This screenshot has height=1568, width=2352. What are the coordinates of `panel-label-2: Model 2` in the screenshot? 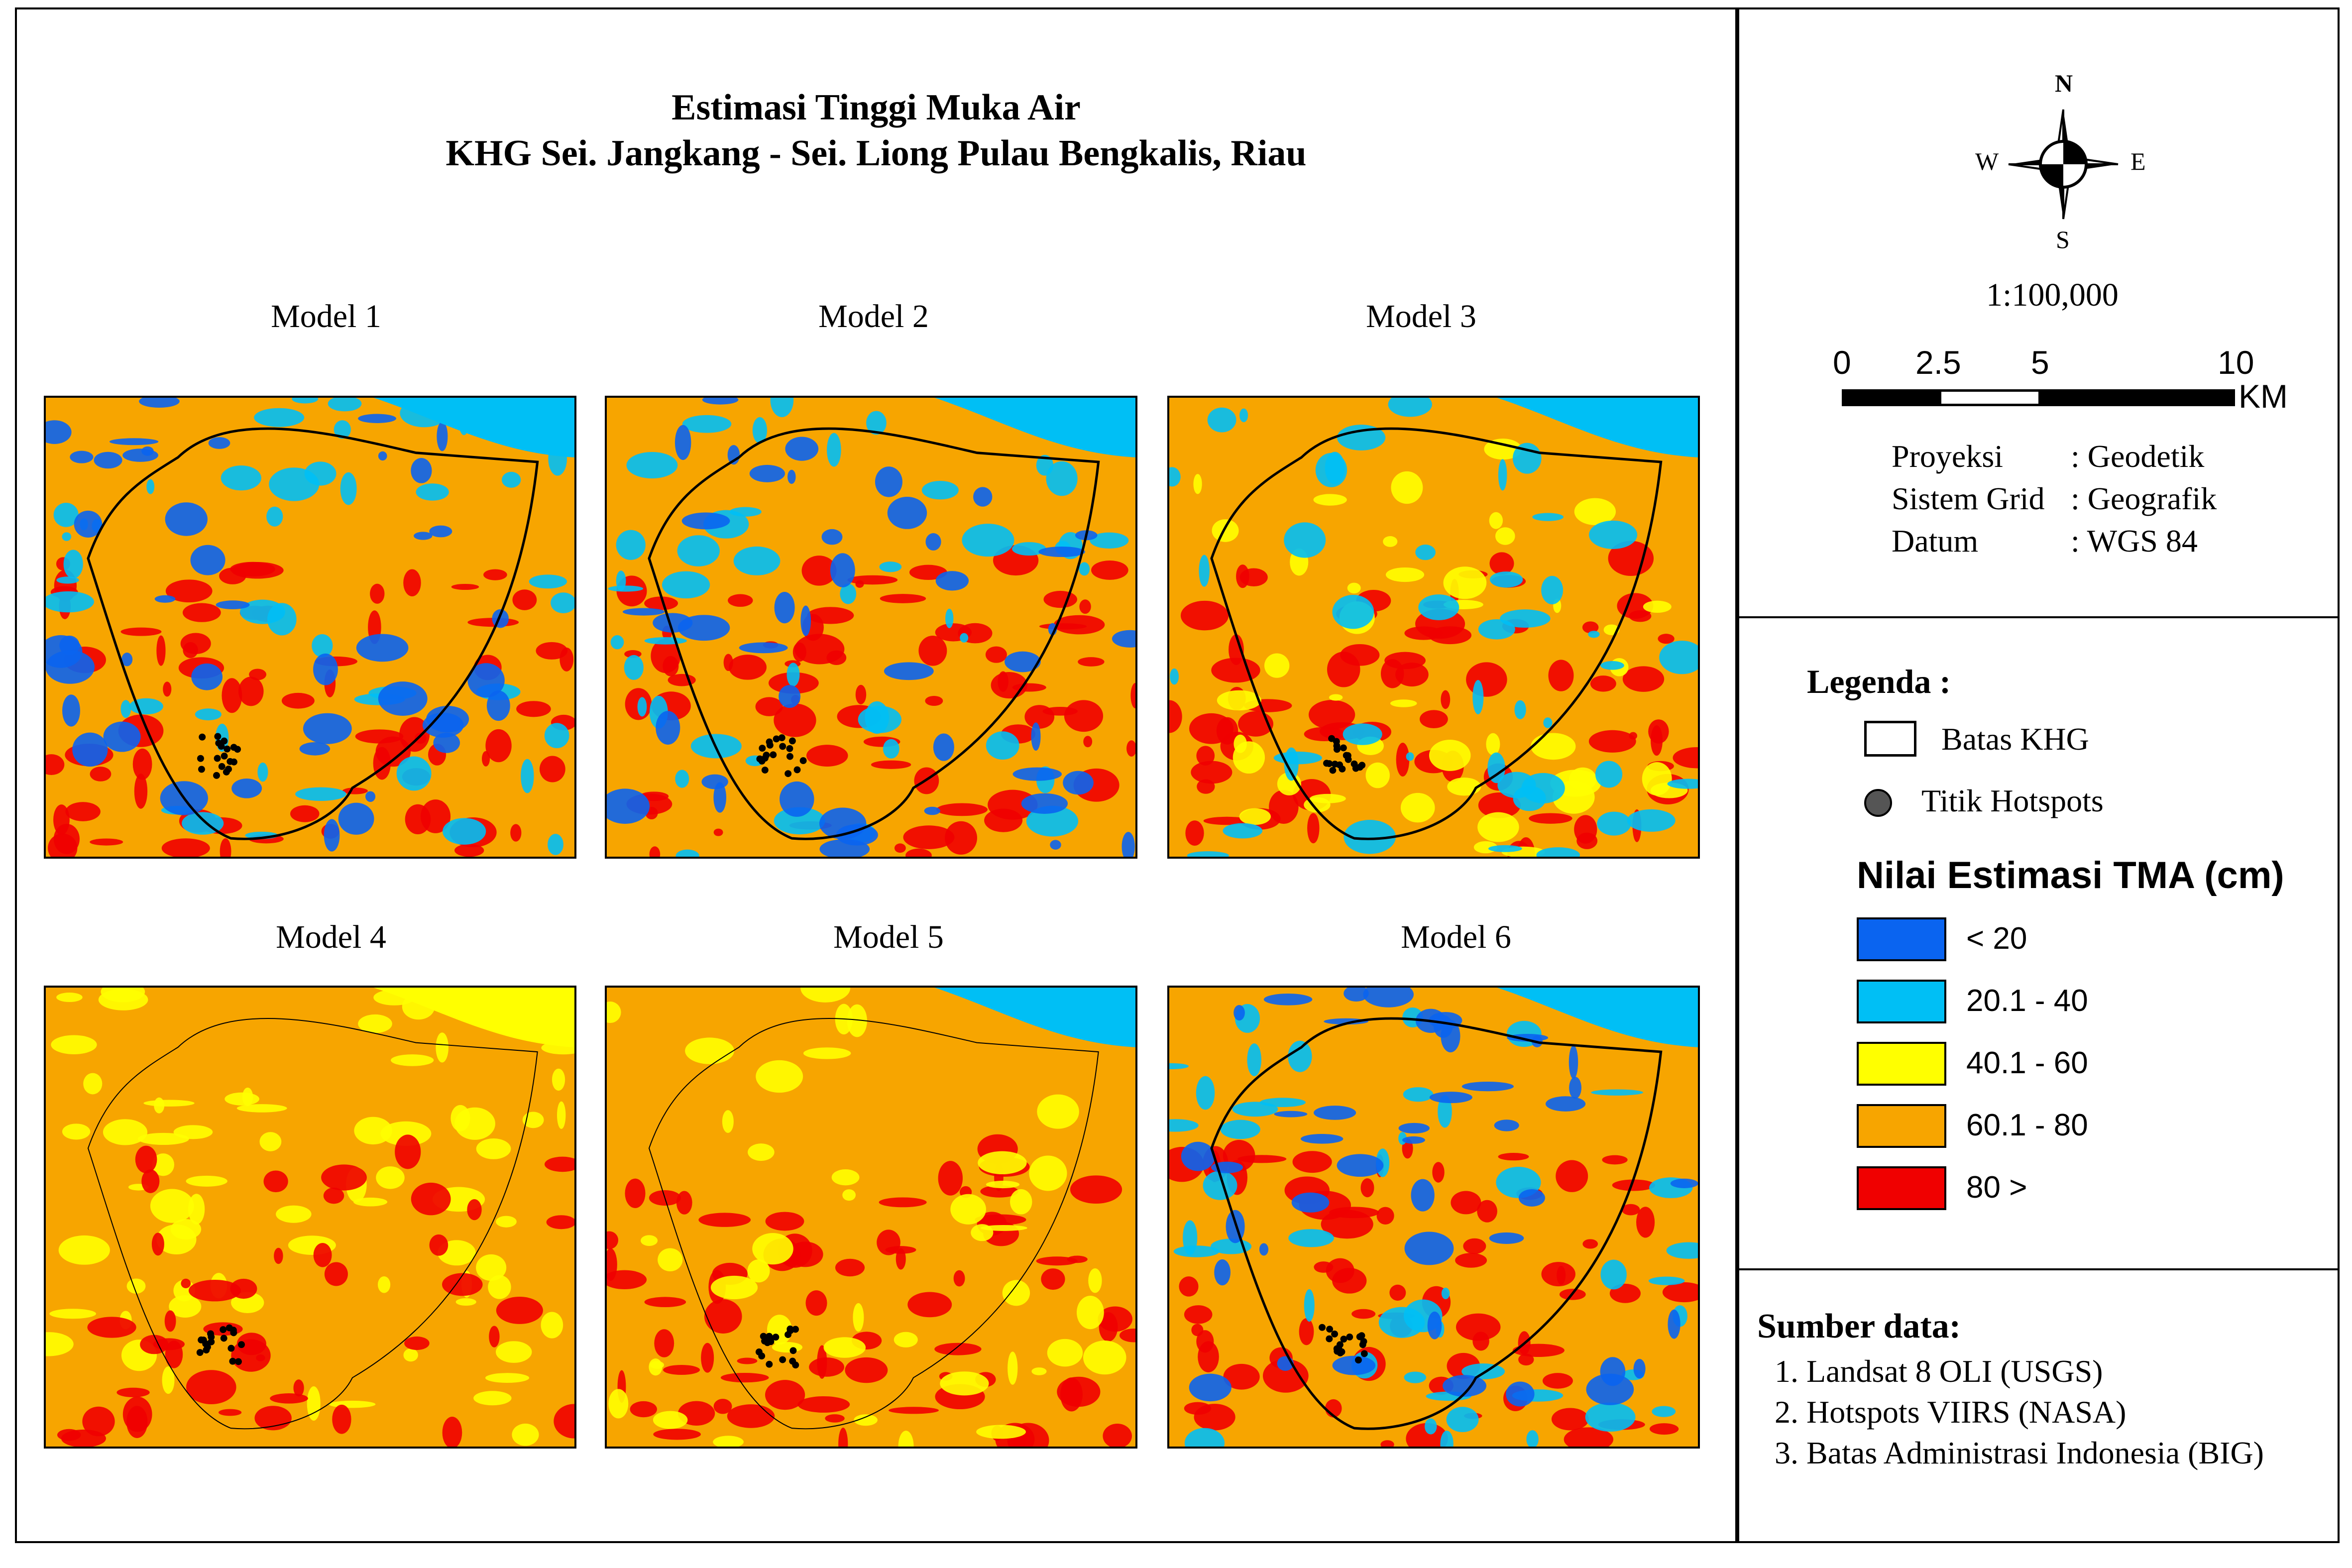 It's located at (874, 316).